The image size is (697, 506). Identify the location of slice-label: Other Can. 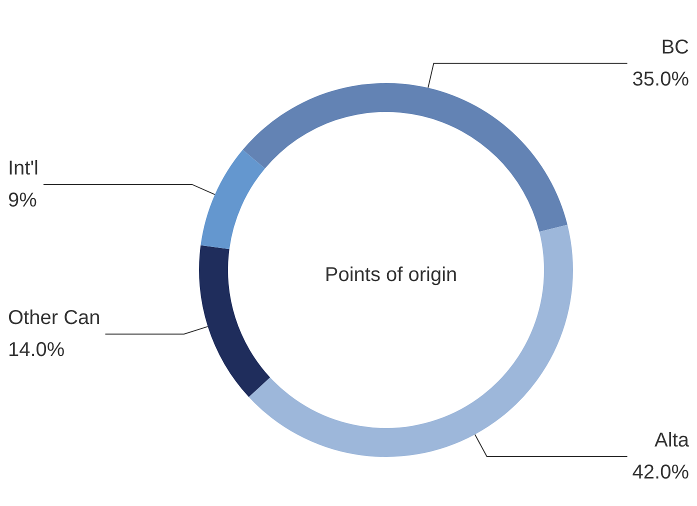
(54, 318).